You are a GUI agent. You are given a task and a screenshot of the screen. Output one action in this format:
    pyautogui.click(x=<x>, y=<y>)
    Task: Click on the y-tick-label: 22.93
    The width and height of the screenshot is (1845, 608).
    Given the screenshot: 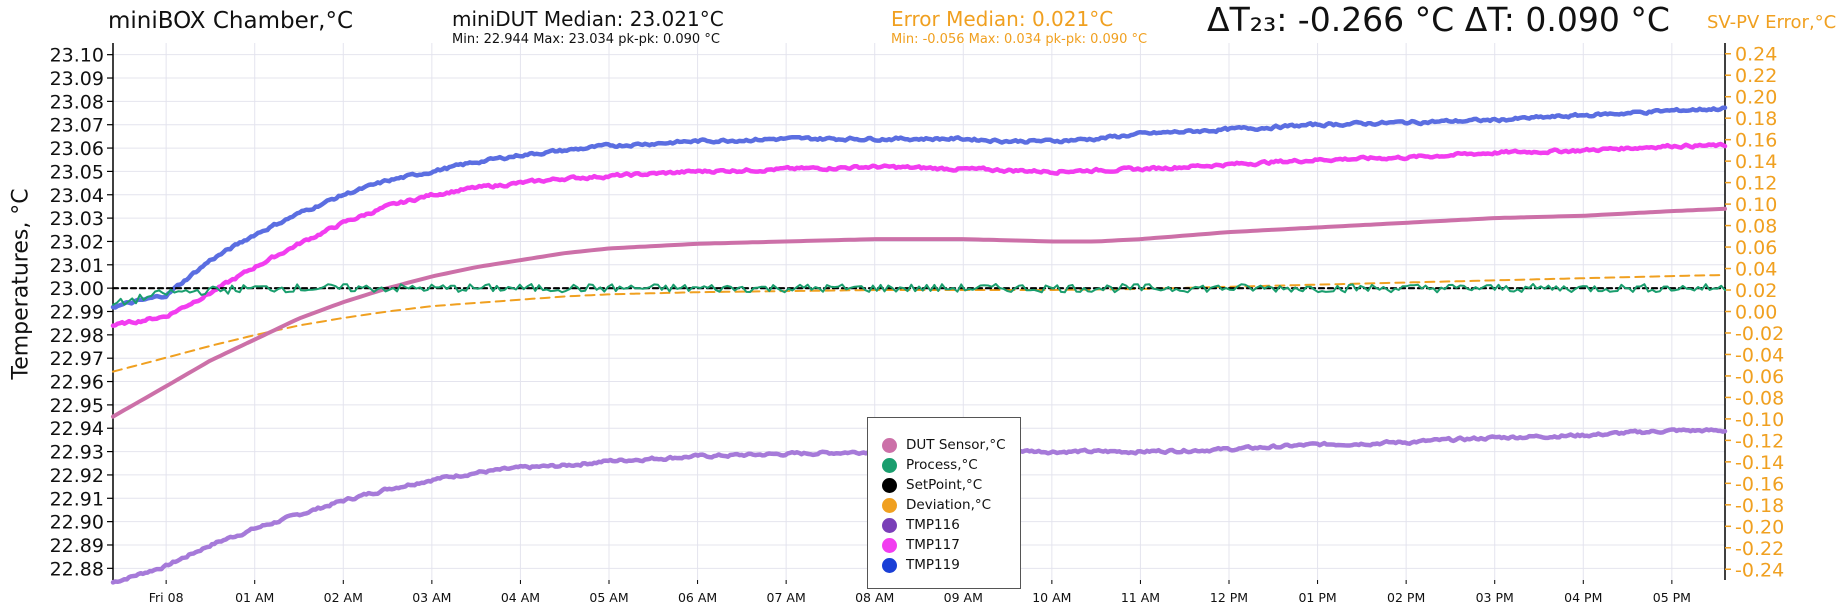 What is the action you would take?
    pyautogui.click(x=77, y=453)
    